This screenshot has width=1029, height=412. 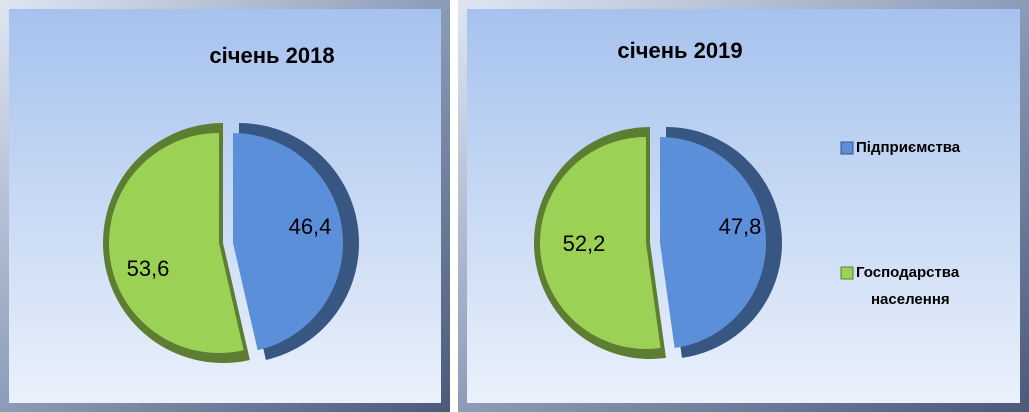 I want to click on chart-title: січень 2019, so click(x=679, y=50).